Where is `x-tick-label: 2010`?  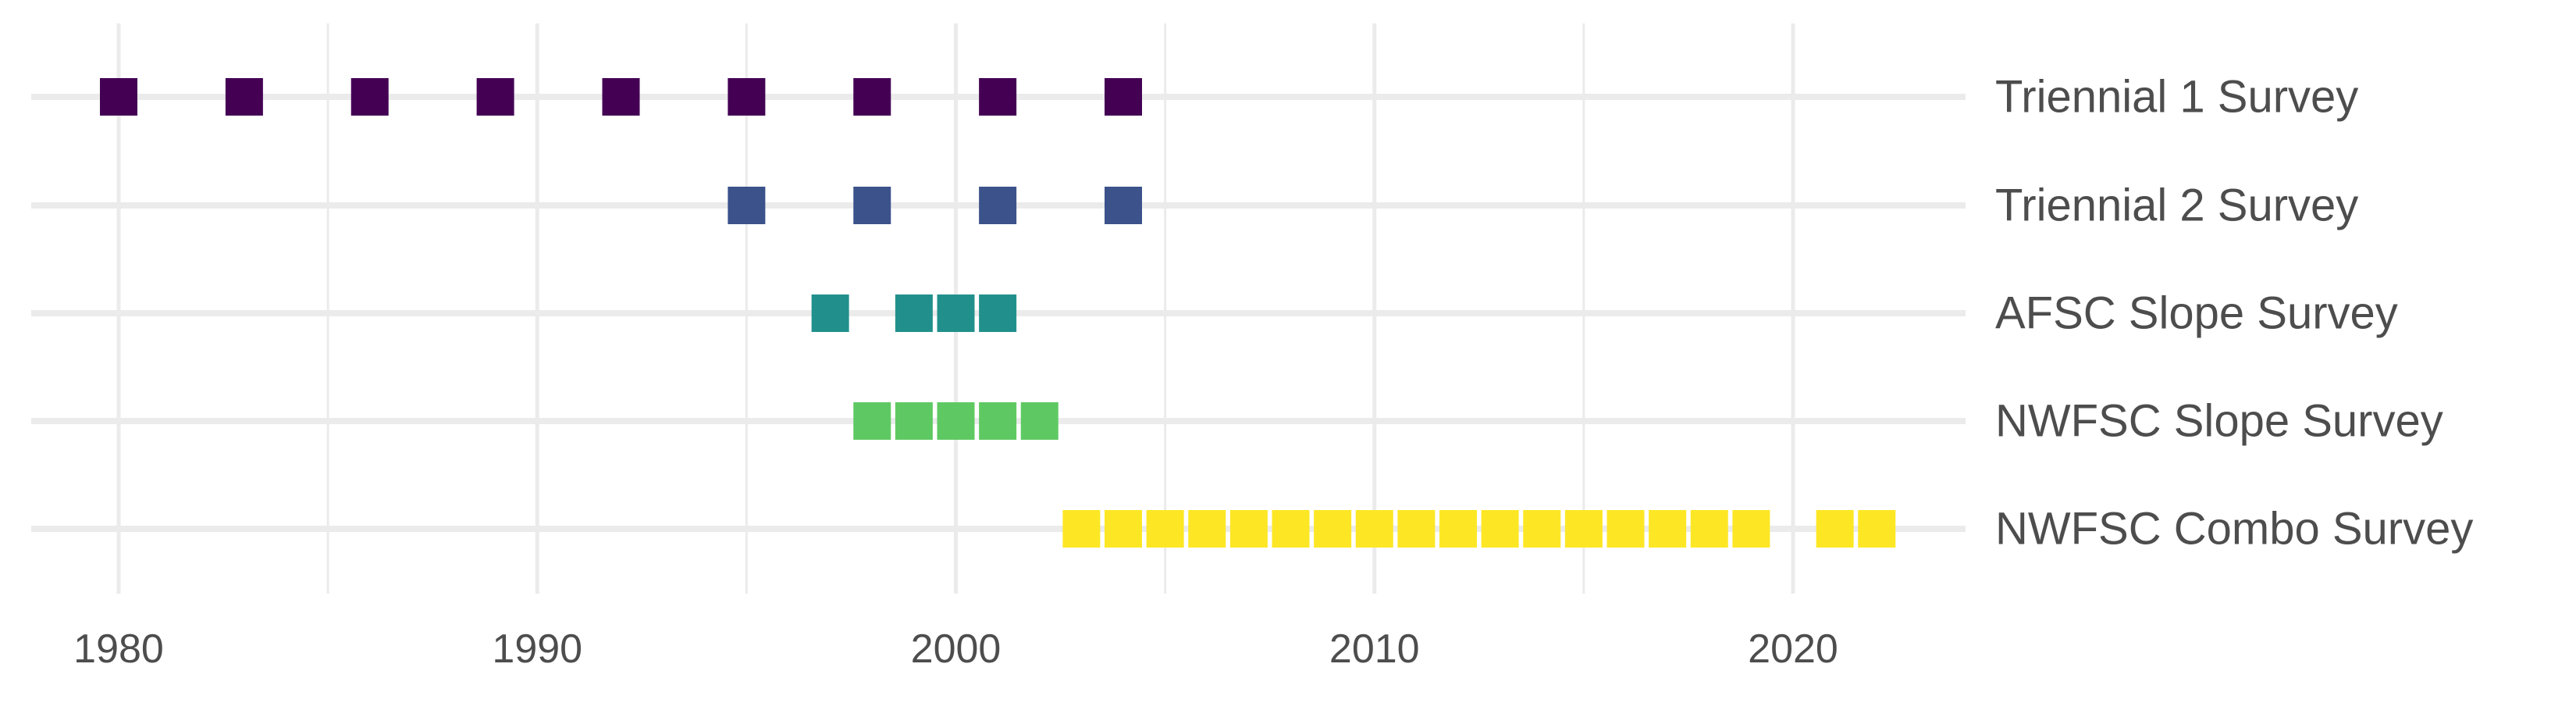
x-tick-label: 2010 is located at coordinates (1374, 649).